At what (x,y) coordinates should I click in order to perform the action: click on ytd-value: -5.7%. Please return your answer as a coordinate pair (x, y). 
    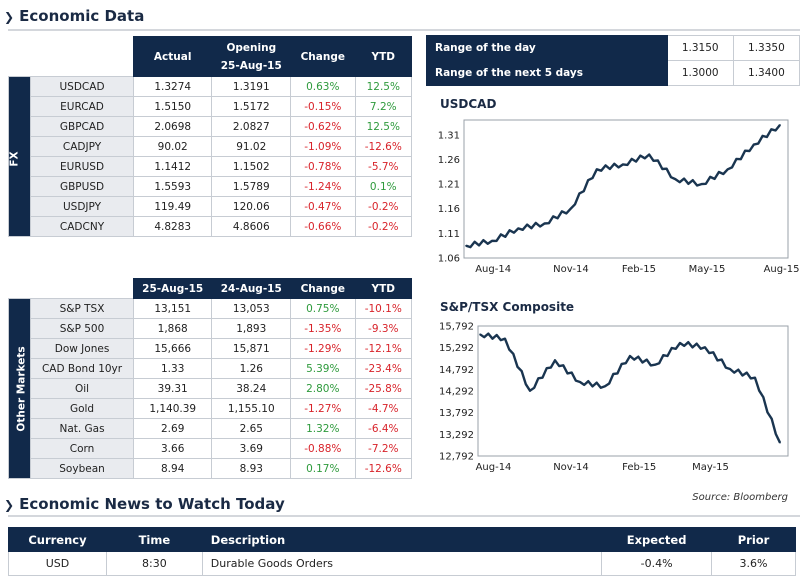
    Looking at the image, I should click on (383, 166).